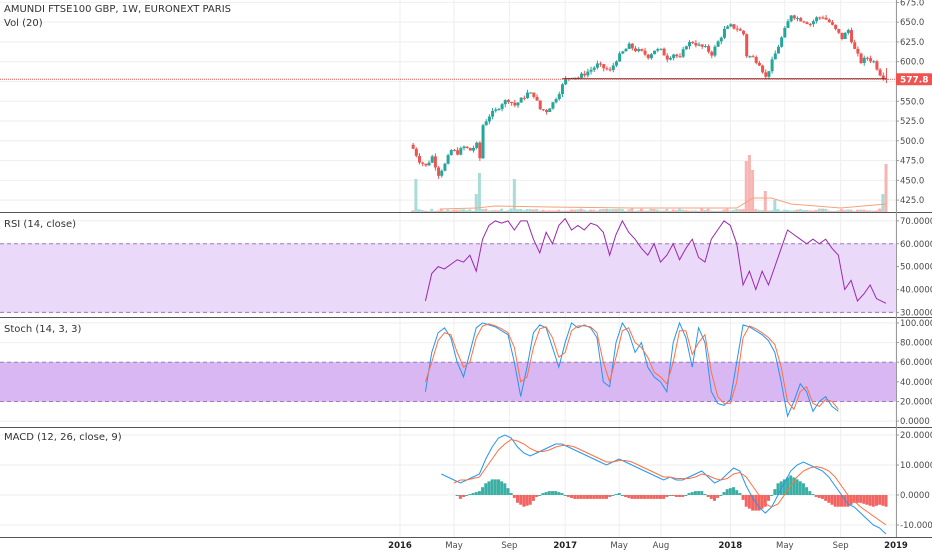  I want to click on rsi-line, so click(655, 260).